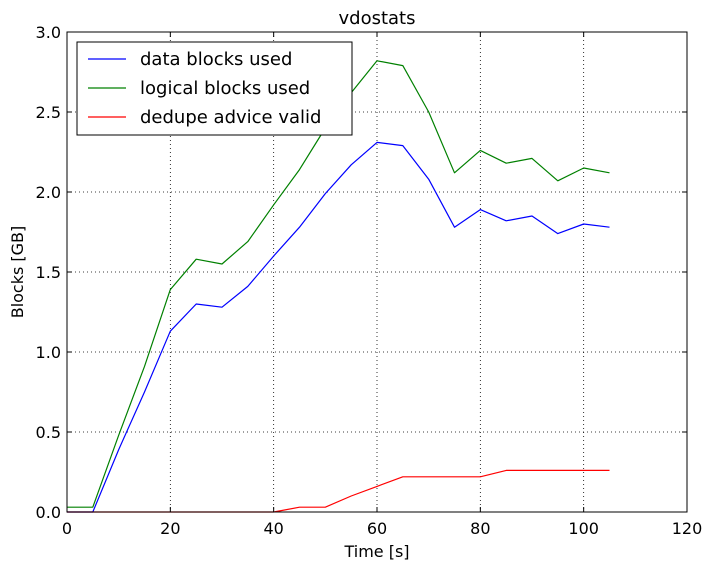 The width and height of the screenshot is (712, 574). What do you see at coordinates (225, 88) in the screenshot?
I see `legend-label-logical-blocks-used: logical blocks used` at bounding box center [225, 88].